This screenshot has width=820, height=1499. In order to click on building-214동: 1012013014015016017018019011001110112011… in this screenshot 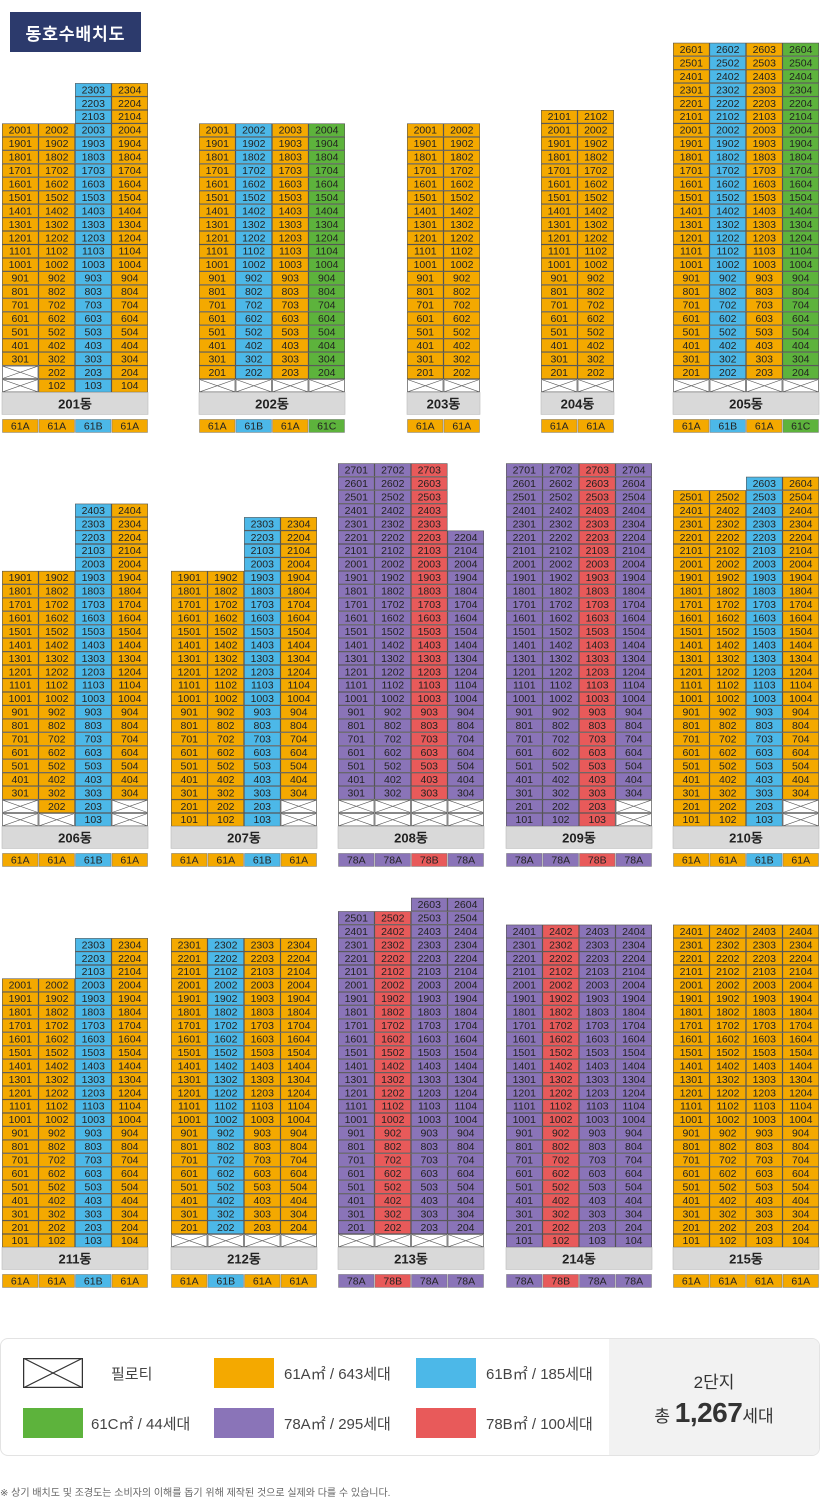, I will do `click(579, 1106)`.